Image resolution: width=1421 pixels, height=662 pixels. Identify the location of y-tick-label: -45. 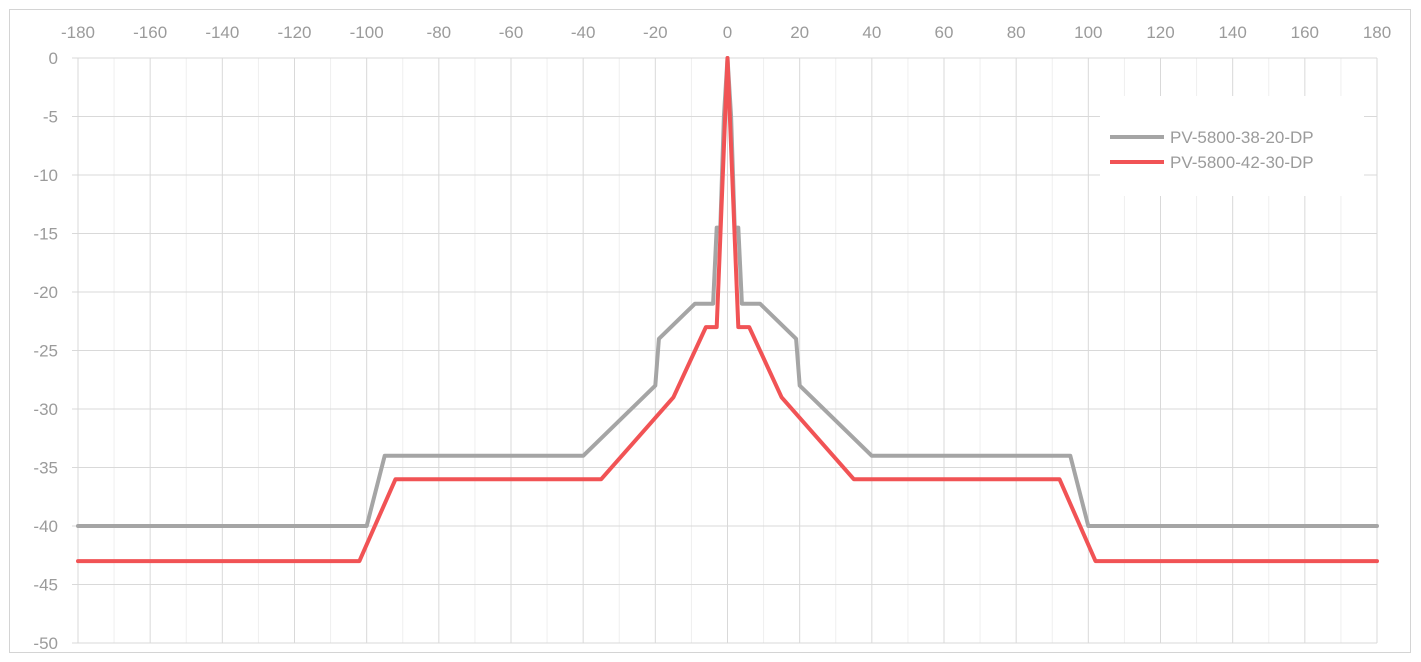
(45, 585).